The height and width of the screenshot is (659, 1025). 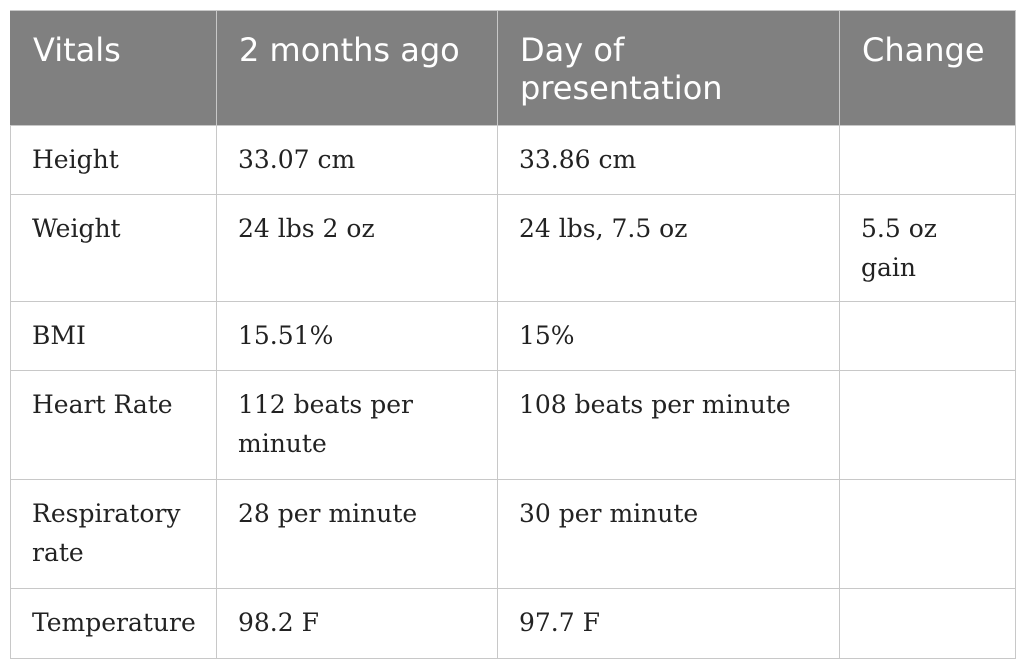 What do you see at coordinates (357, 336) in the screenshot?
I see `table-cell: 15.51%` at bounding box center [357, 336].